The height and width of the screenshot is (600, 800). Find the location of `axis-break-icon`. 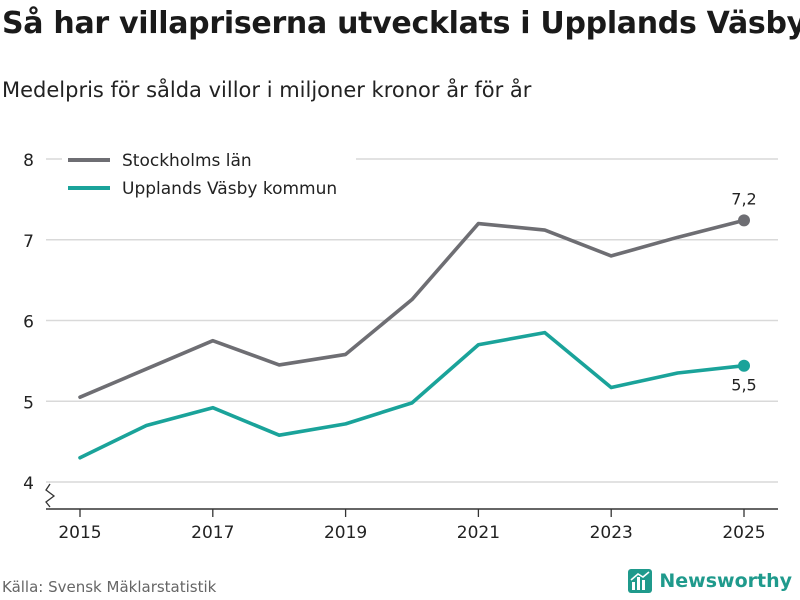

axis-break-icon is located at coordinates (50, 495).